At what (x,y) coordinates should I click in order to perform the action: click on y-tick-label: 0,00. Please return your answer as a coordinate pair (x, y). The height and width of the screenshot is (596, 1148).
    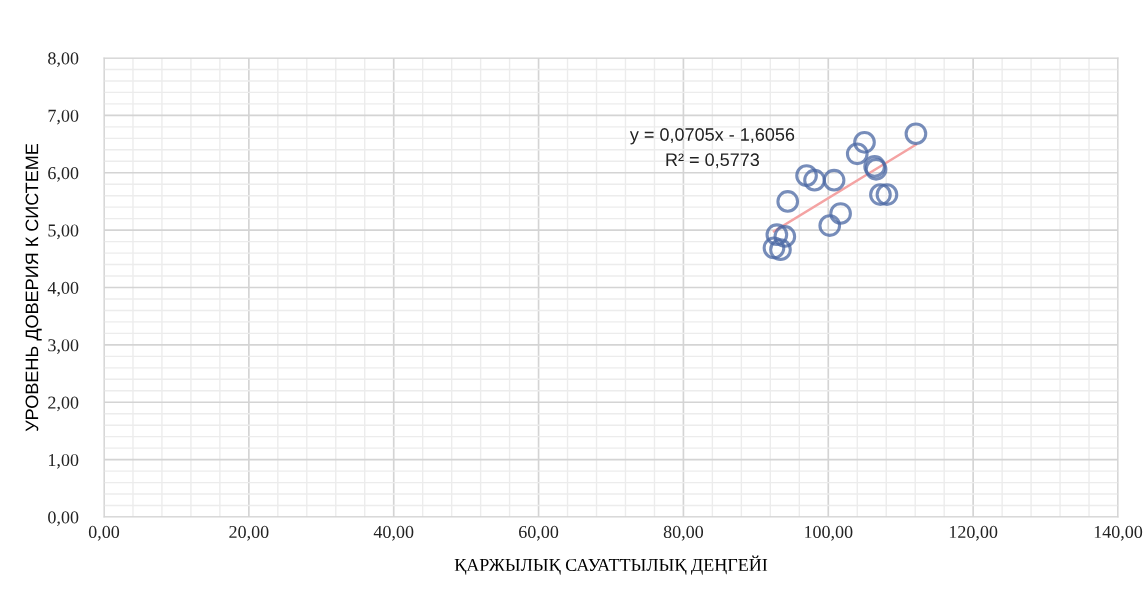
    Looking at the image, I should click on (63, 519).